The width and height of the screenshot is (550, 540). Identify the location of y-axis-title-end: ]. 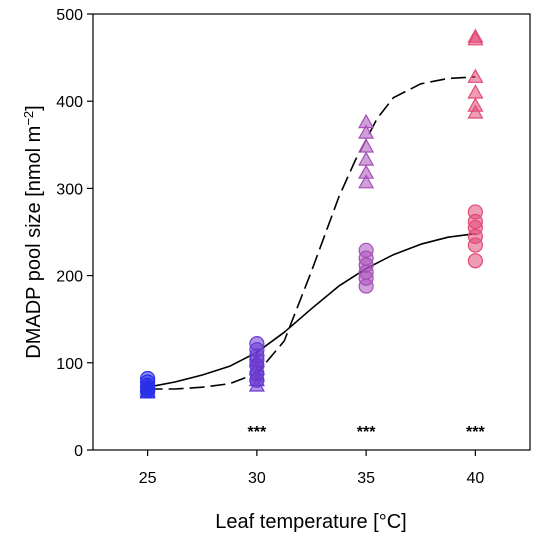
(34, 108).